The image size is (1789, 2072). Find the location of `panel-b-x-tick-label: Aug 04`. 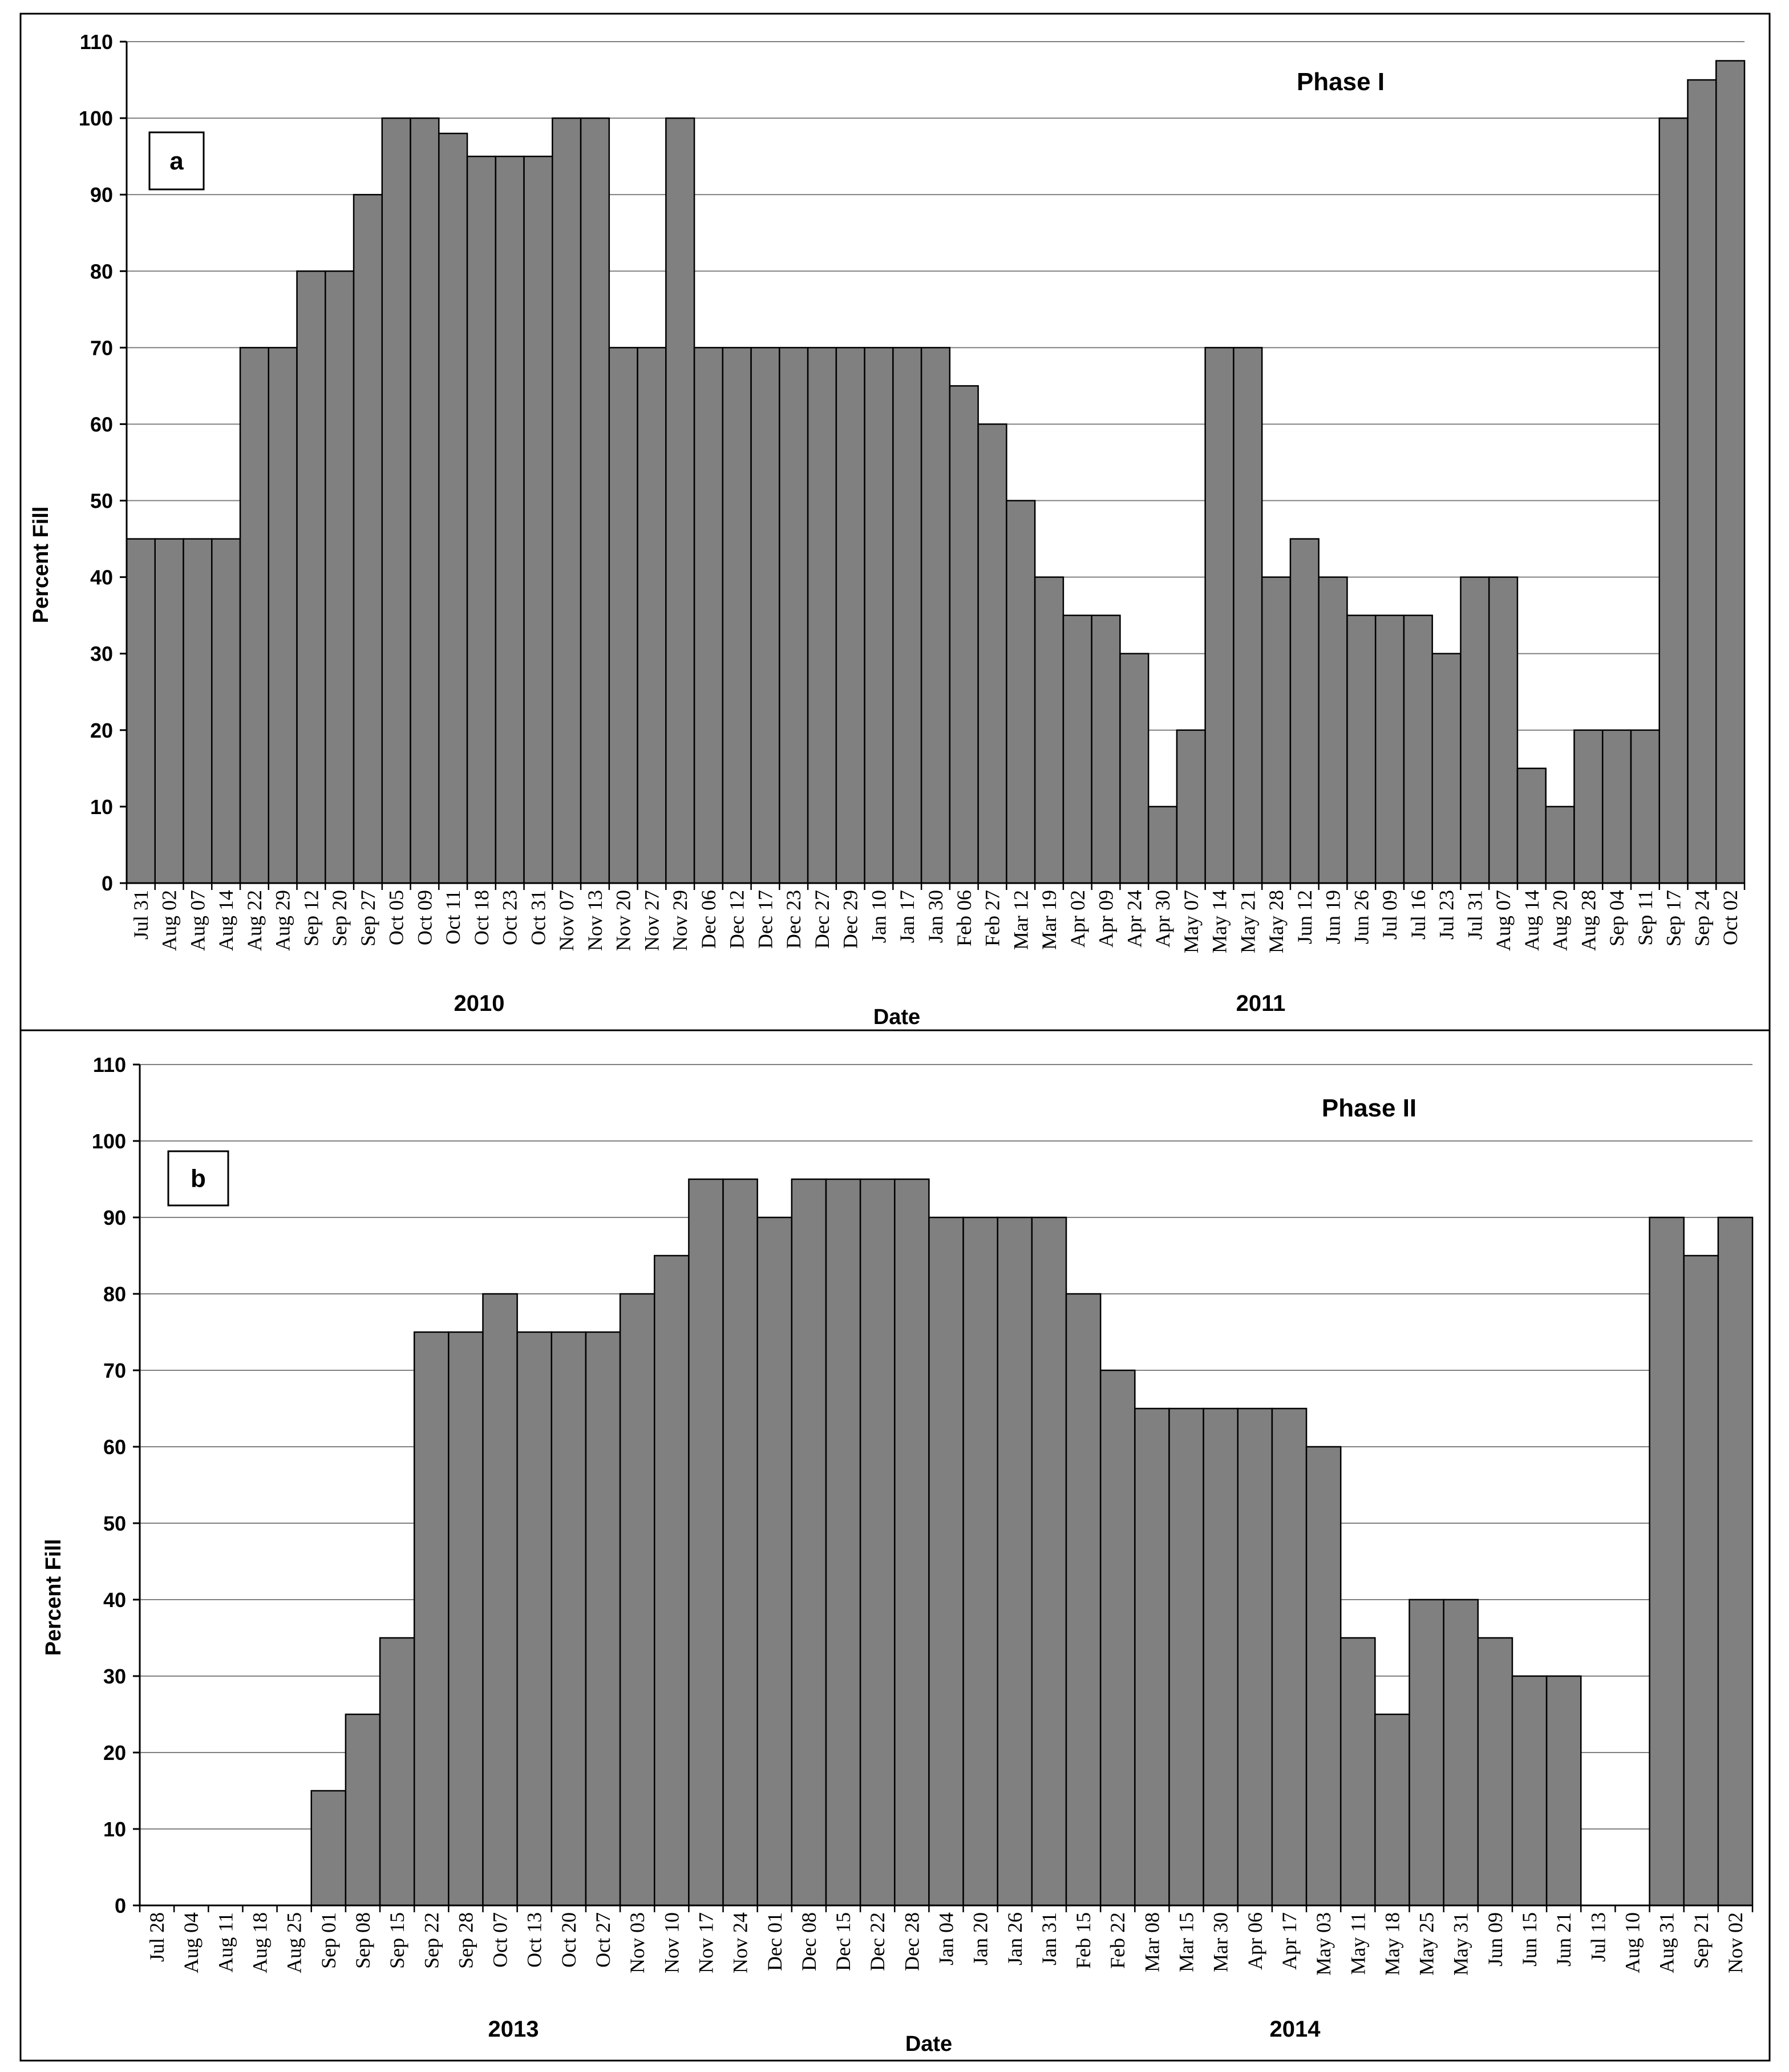

panel-b-x-tick-label: Aug 04 is located at coordinates (191, 1942).